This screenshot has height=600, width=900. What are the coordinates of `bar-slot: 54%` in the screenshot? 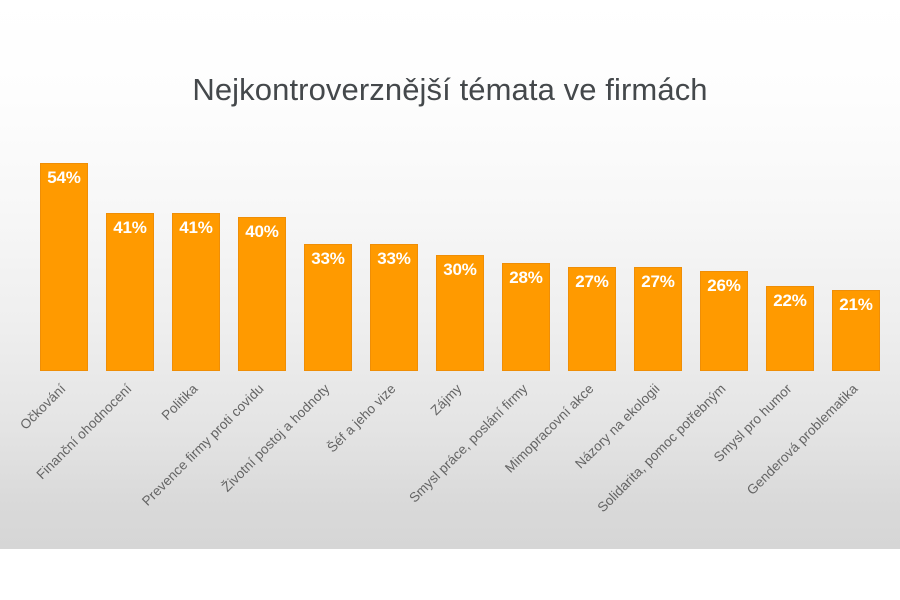 It's located at (64, 255).